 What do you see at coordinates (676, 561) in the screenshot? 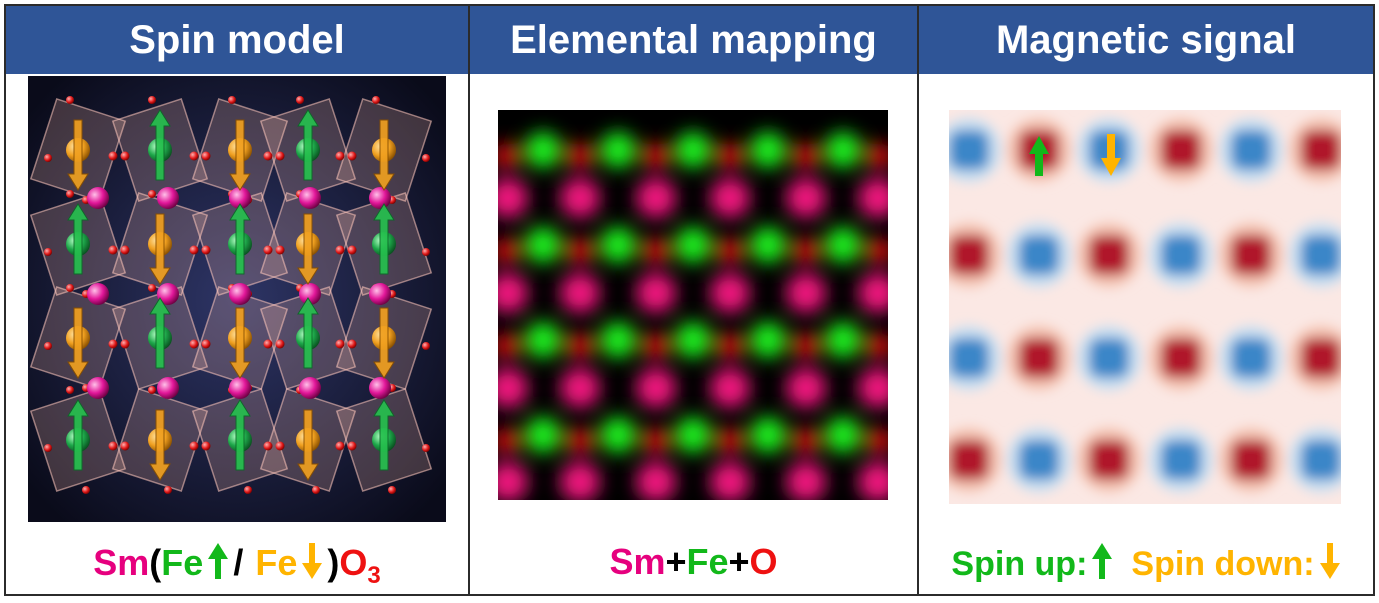
I see `caption-plus-1: +` at bounding box center [676, 561].